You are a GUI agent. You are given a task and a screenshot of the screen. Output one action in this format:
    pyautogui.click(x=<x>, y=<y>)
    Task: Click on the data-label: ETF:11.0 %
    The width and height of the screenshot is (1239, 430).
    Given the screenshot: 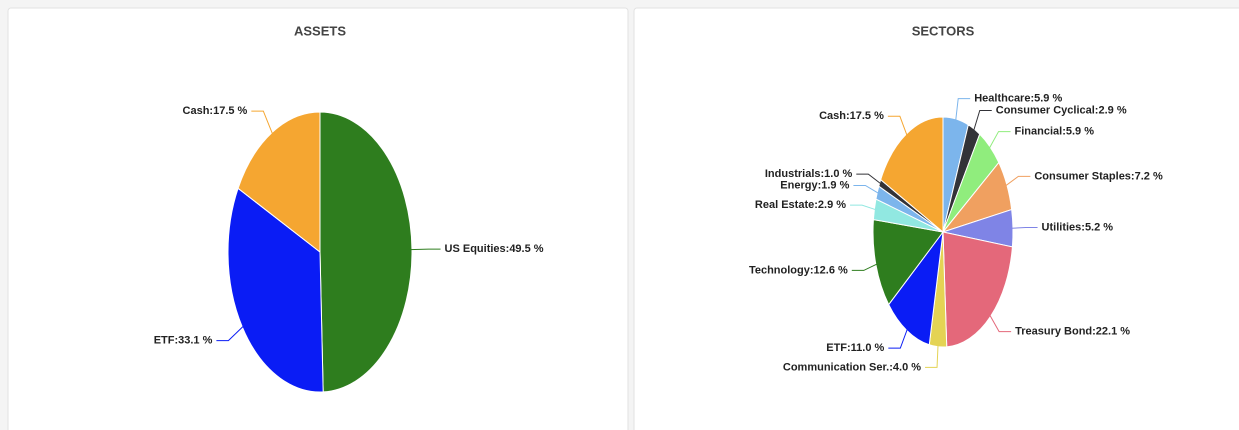 What is the action you would take?
    pyautogui.click(x=855, y=348)
    